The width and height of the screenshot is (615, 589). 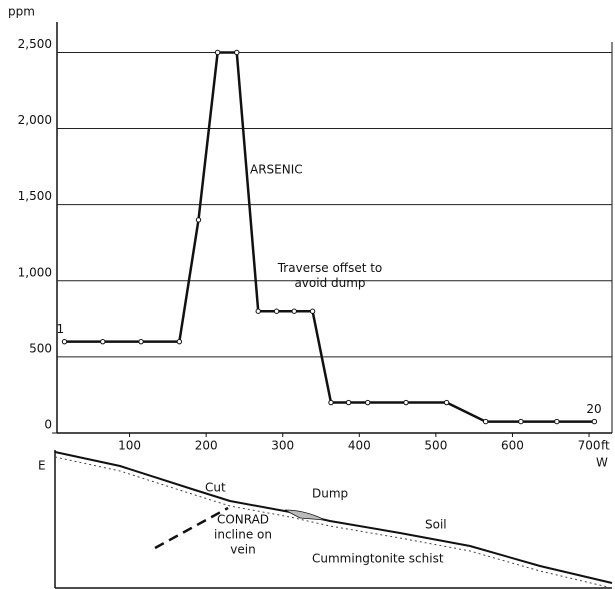 I want to click on y-tick-label: 1,000, so click(x=35, y=272).